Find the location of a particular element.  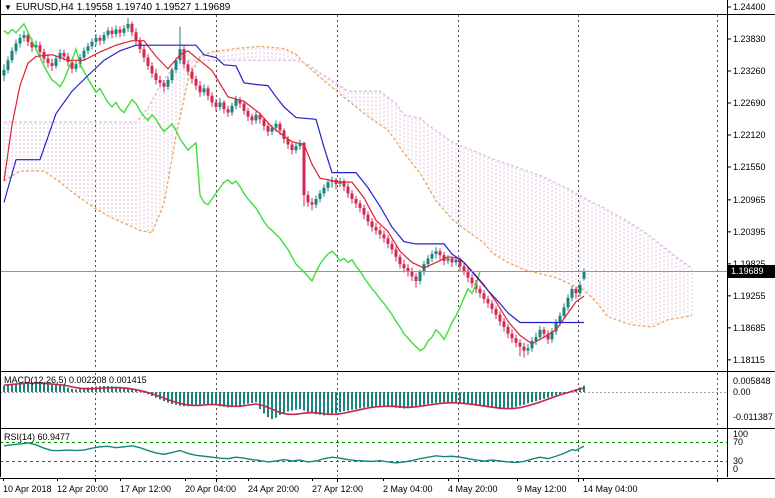

chart-title: ▼ EURUSD,H4 1.19558 1.19740 1.19527 1.19689 is located at coordinates (118, 8).